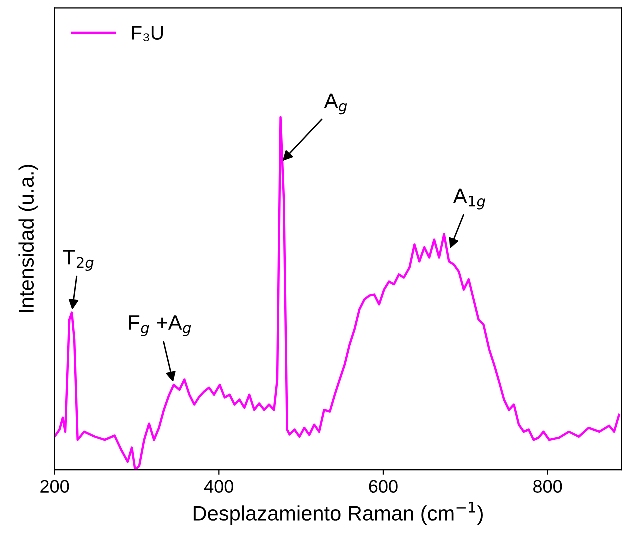 Image resolution: width=623 pixels, height=544 pixels. What do you see at coordinates (336, 104) in the screenshot?
I see `annotation: A$_{g}$` at bounding box center [336, 104].